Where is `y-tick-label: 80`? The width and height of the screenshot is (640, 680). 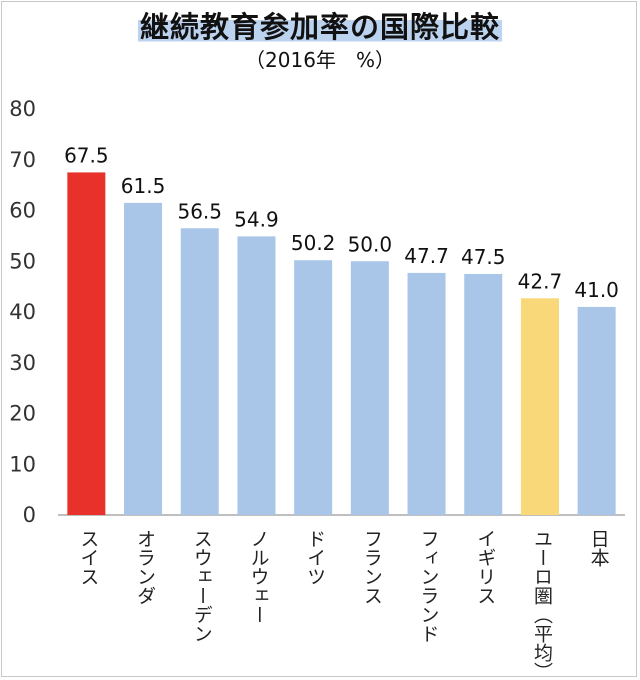 y-tick-label: 80 is located at coordinates (22, 109).